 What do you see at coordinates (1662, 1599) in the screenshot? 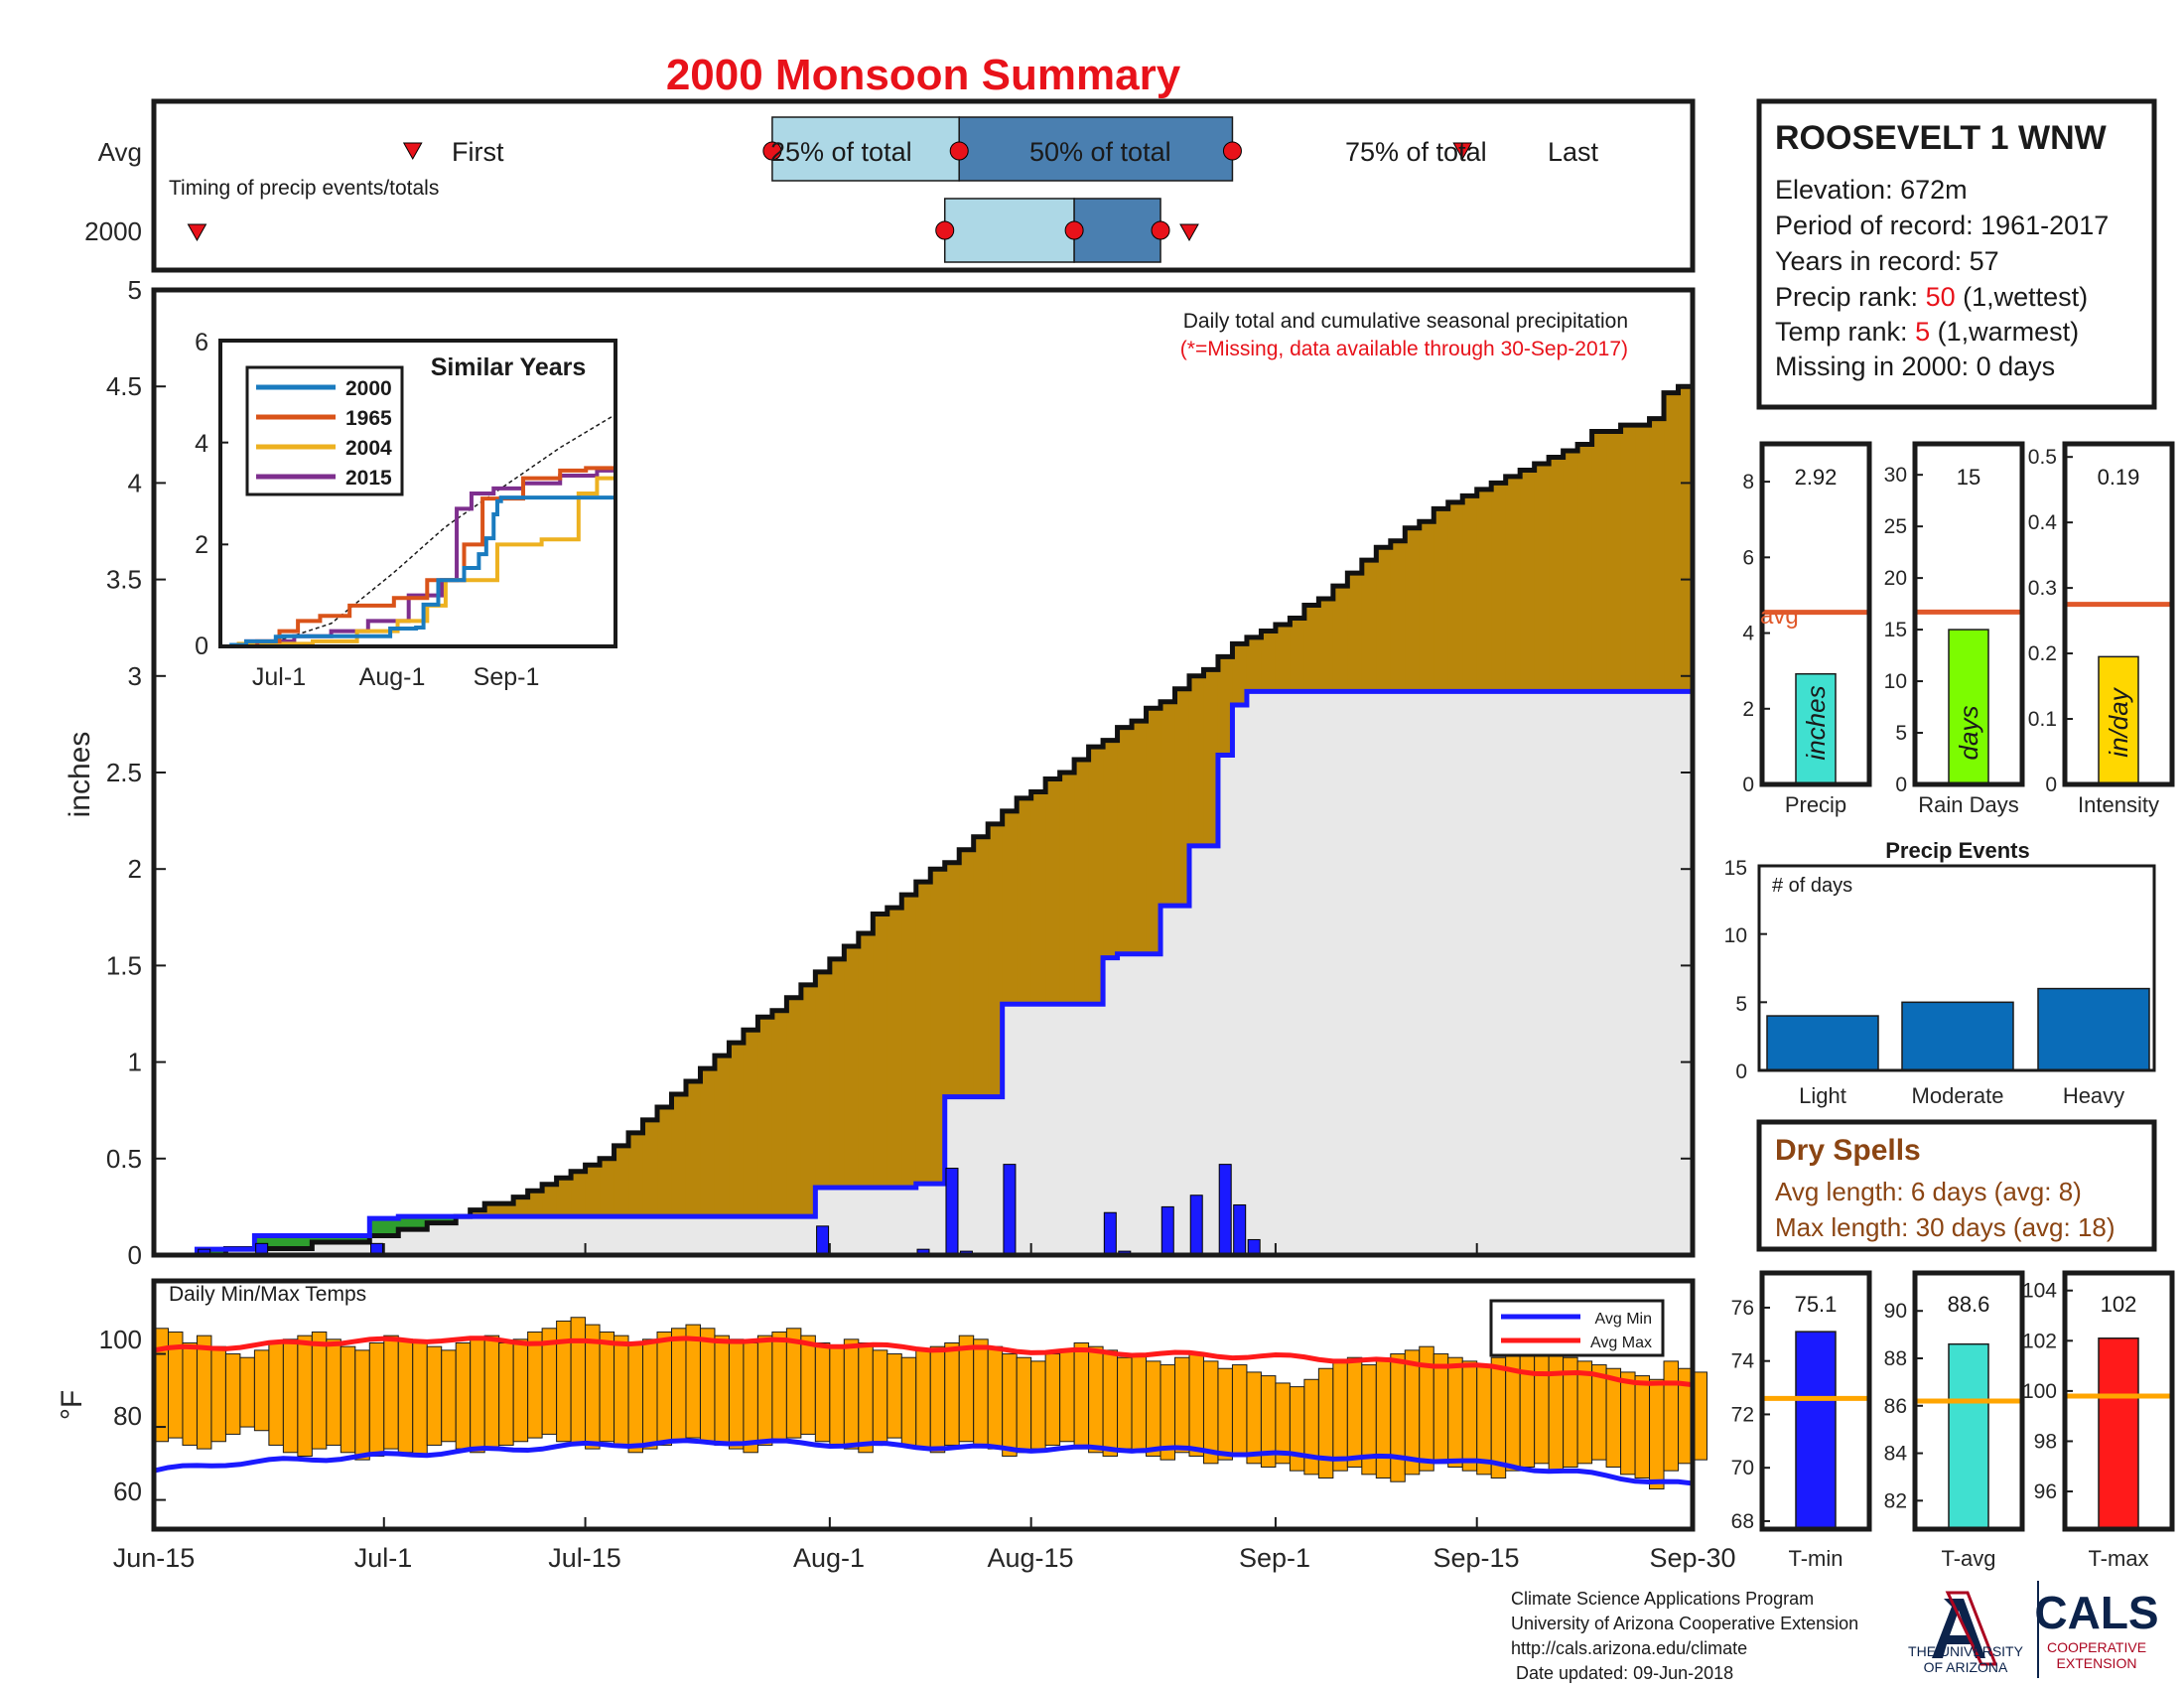
I see `footer-line1: Climate Science Applications Program` at bounding box center [1662, 1599].